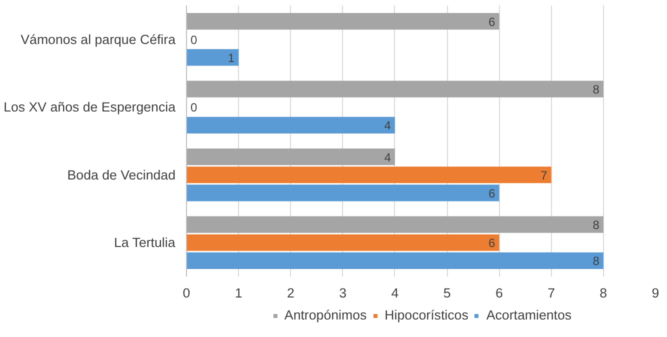 Image resolution: width=667 pixels, height=337 pixels. I want to click on legend-label: Antropónimos, so click(325, 315).